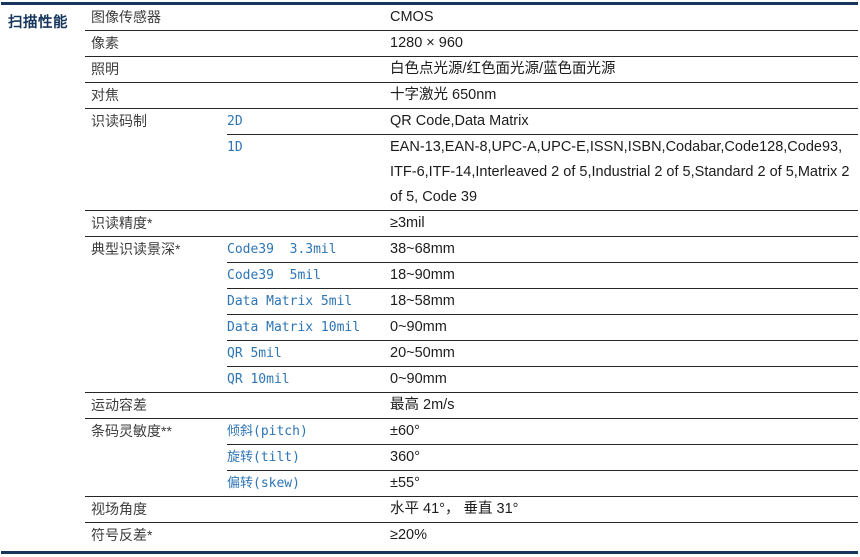  I want to click on spec-value: ±60°, so click(405, 431).